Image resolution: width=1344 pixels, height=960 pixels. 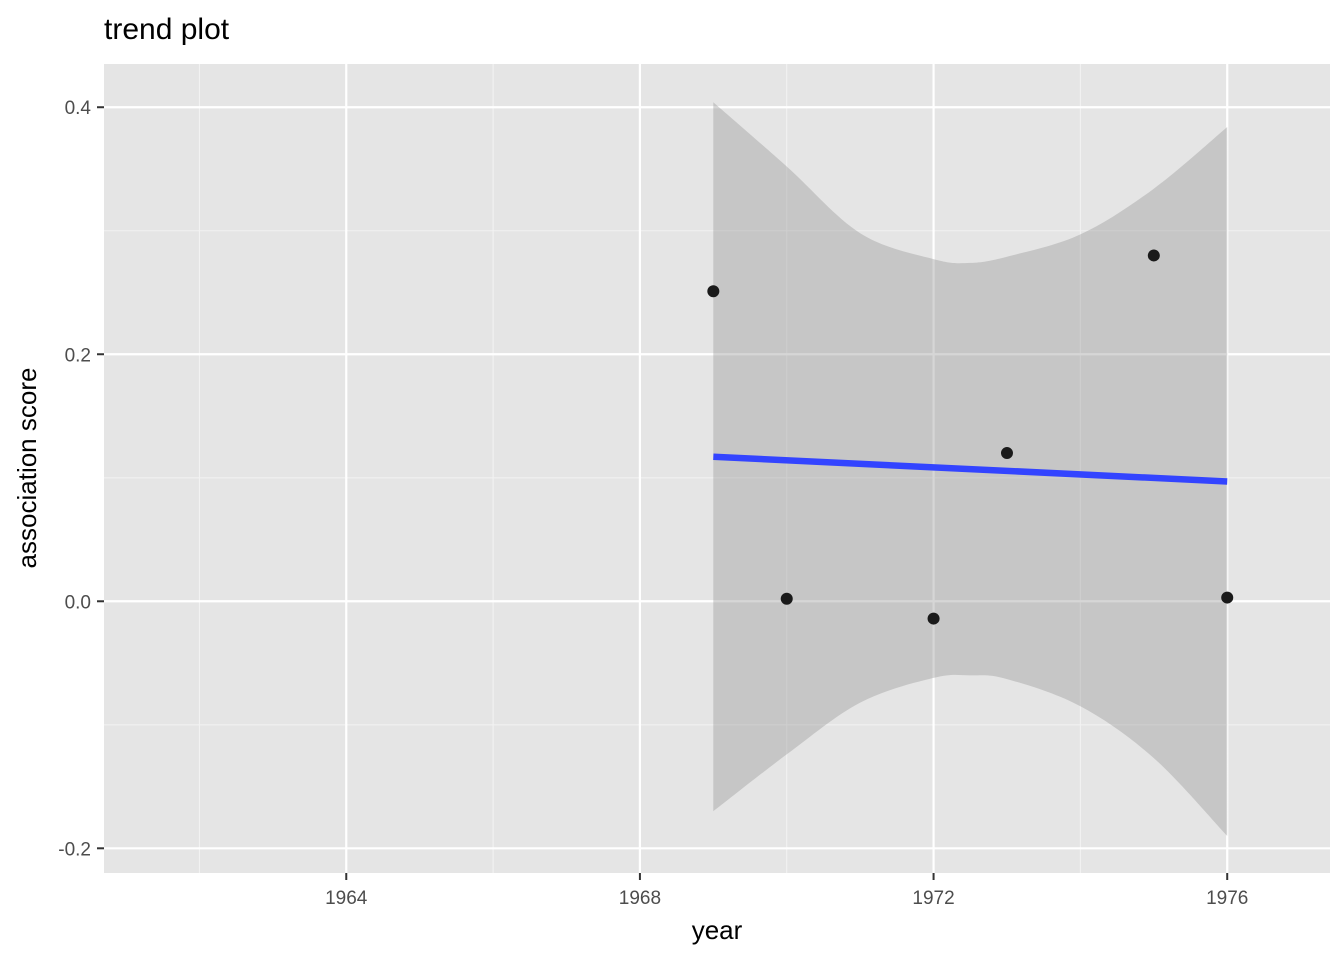 What do you see at coordinates (74, 849) in the screenshot?
I see `y-tick-label: -0.2` at bounding box center [74, 849].